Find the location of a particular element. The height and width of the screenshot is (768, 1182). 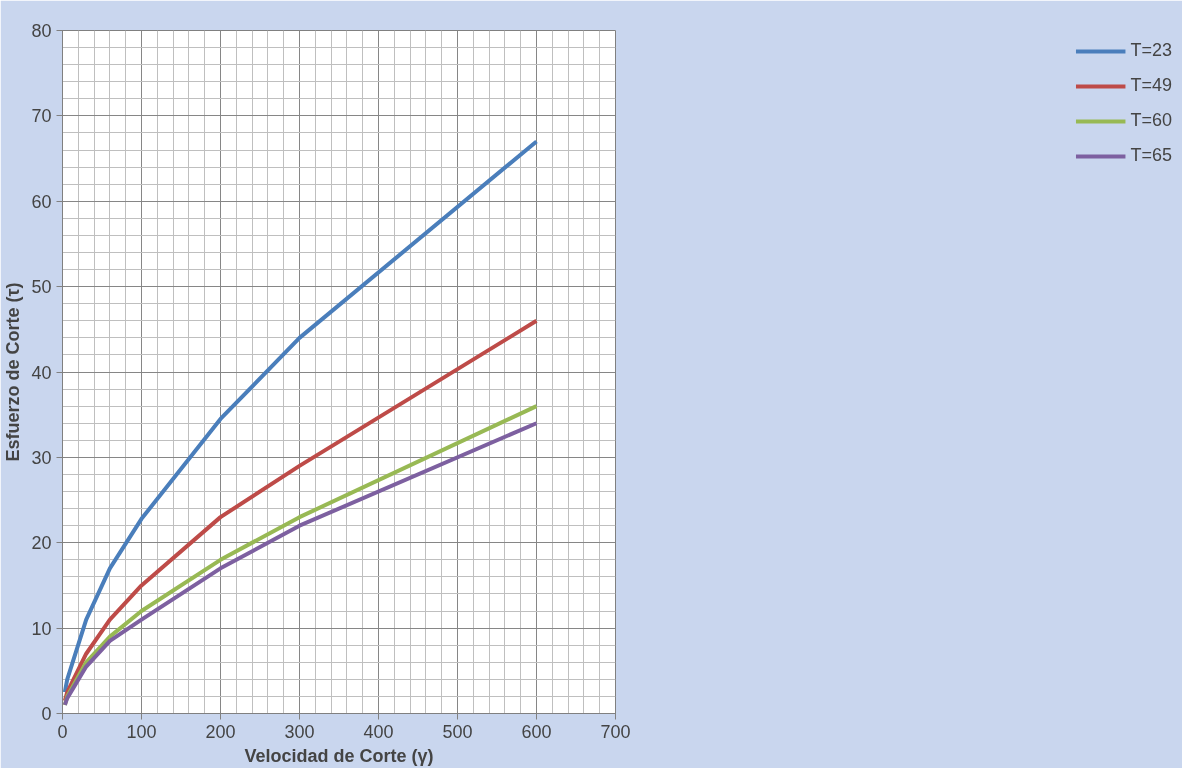

y-tick-label: 20 is located at coordinates (41, 543).